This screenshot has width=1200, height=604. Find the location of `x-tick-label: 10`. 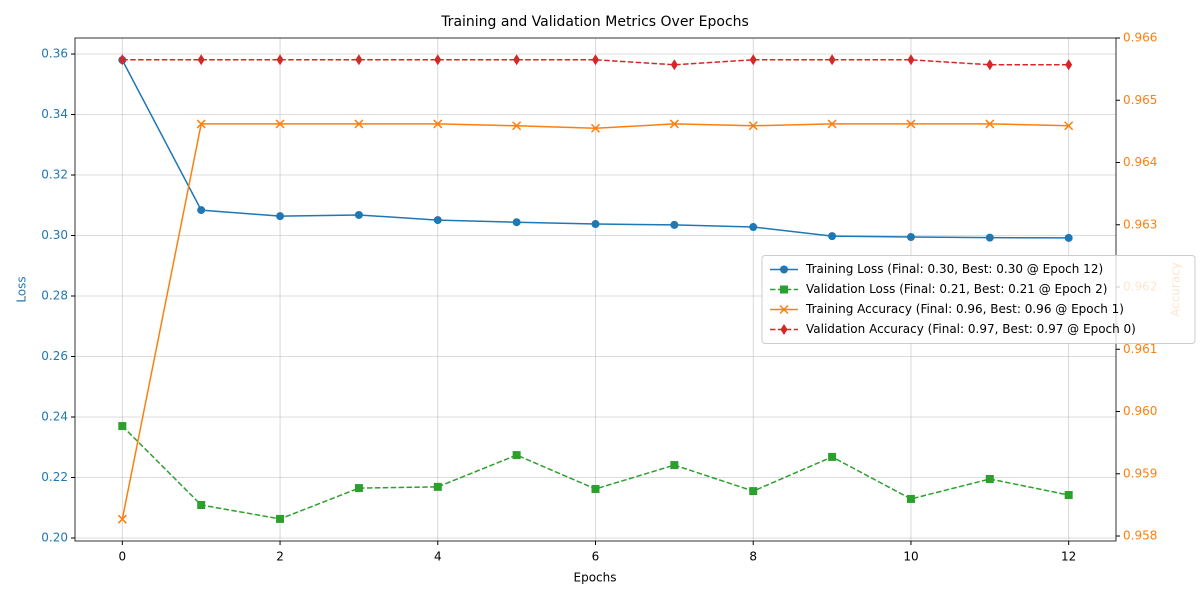

x-tick-label: 10 is located at coordinates (910, 557).